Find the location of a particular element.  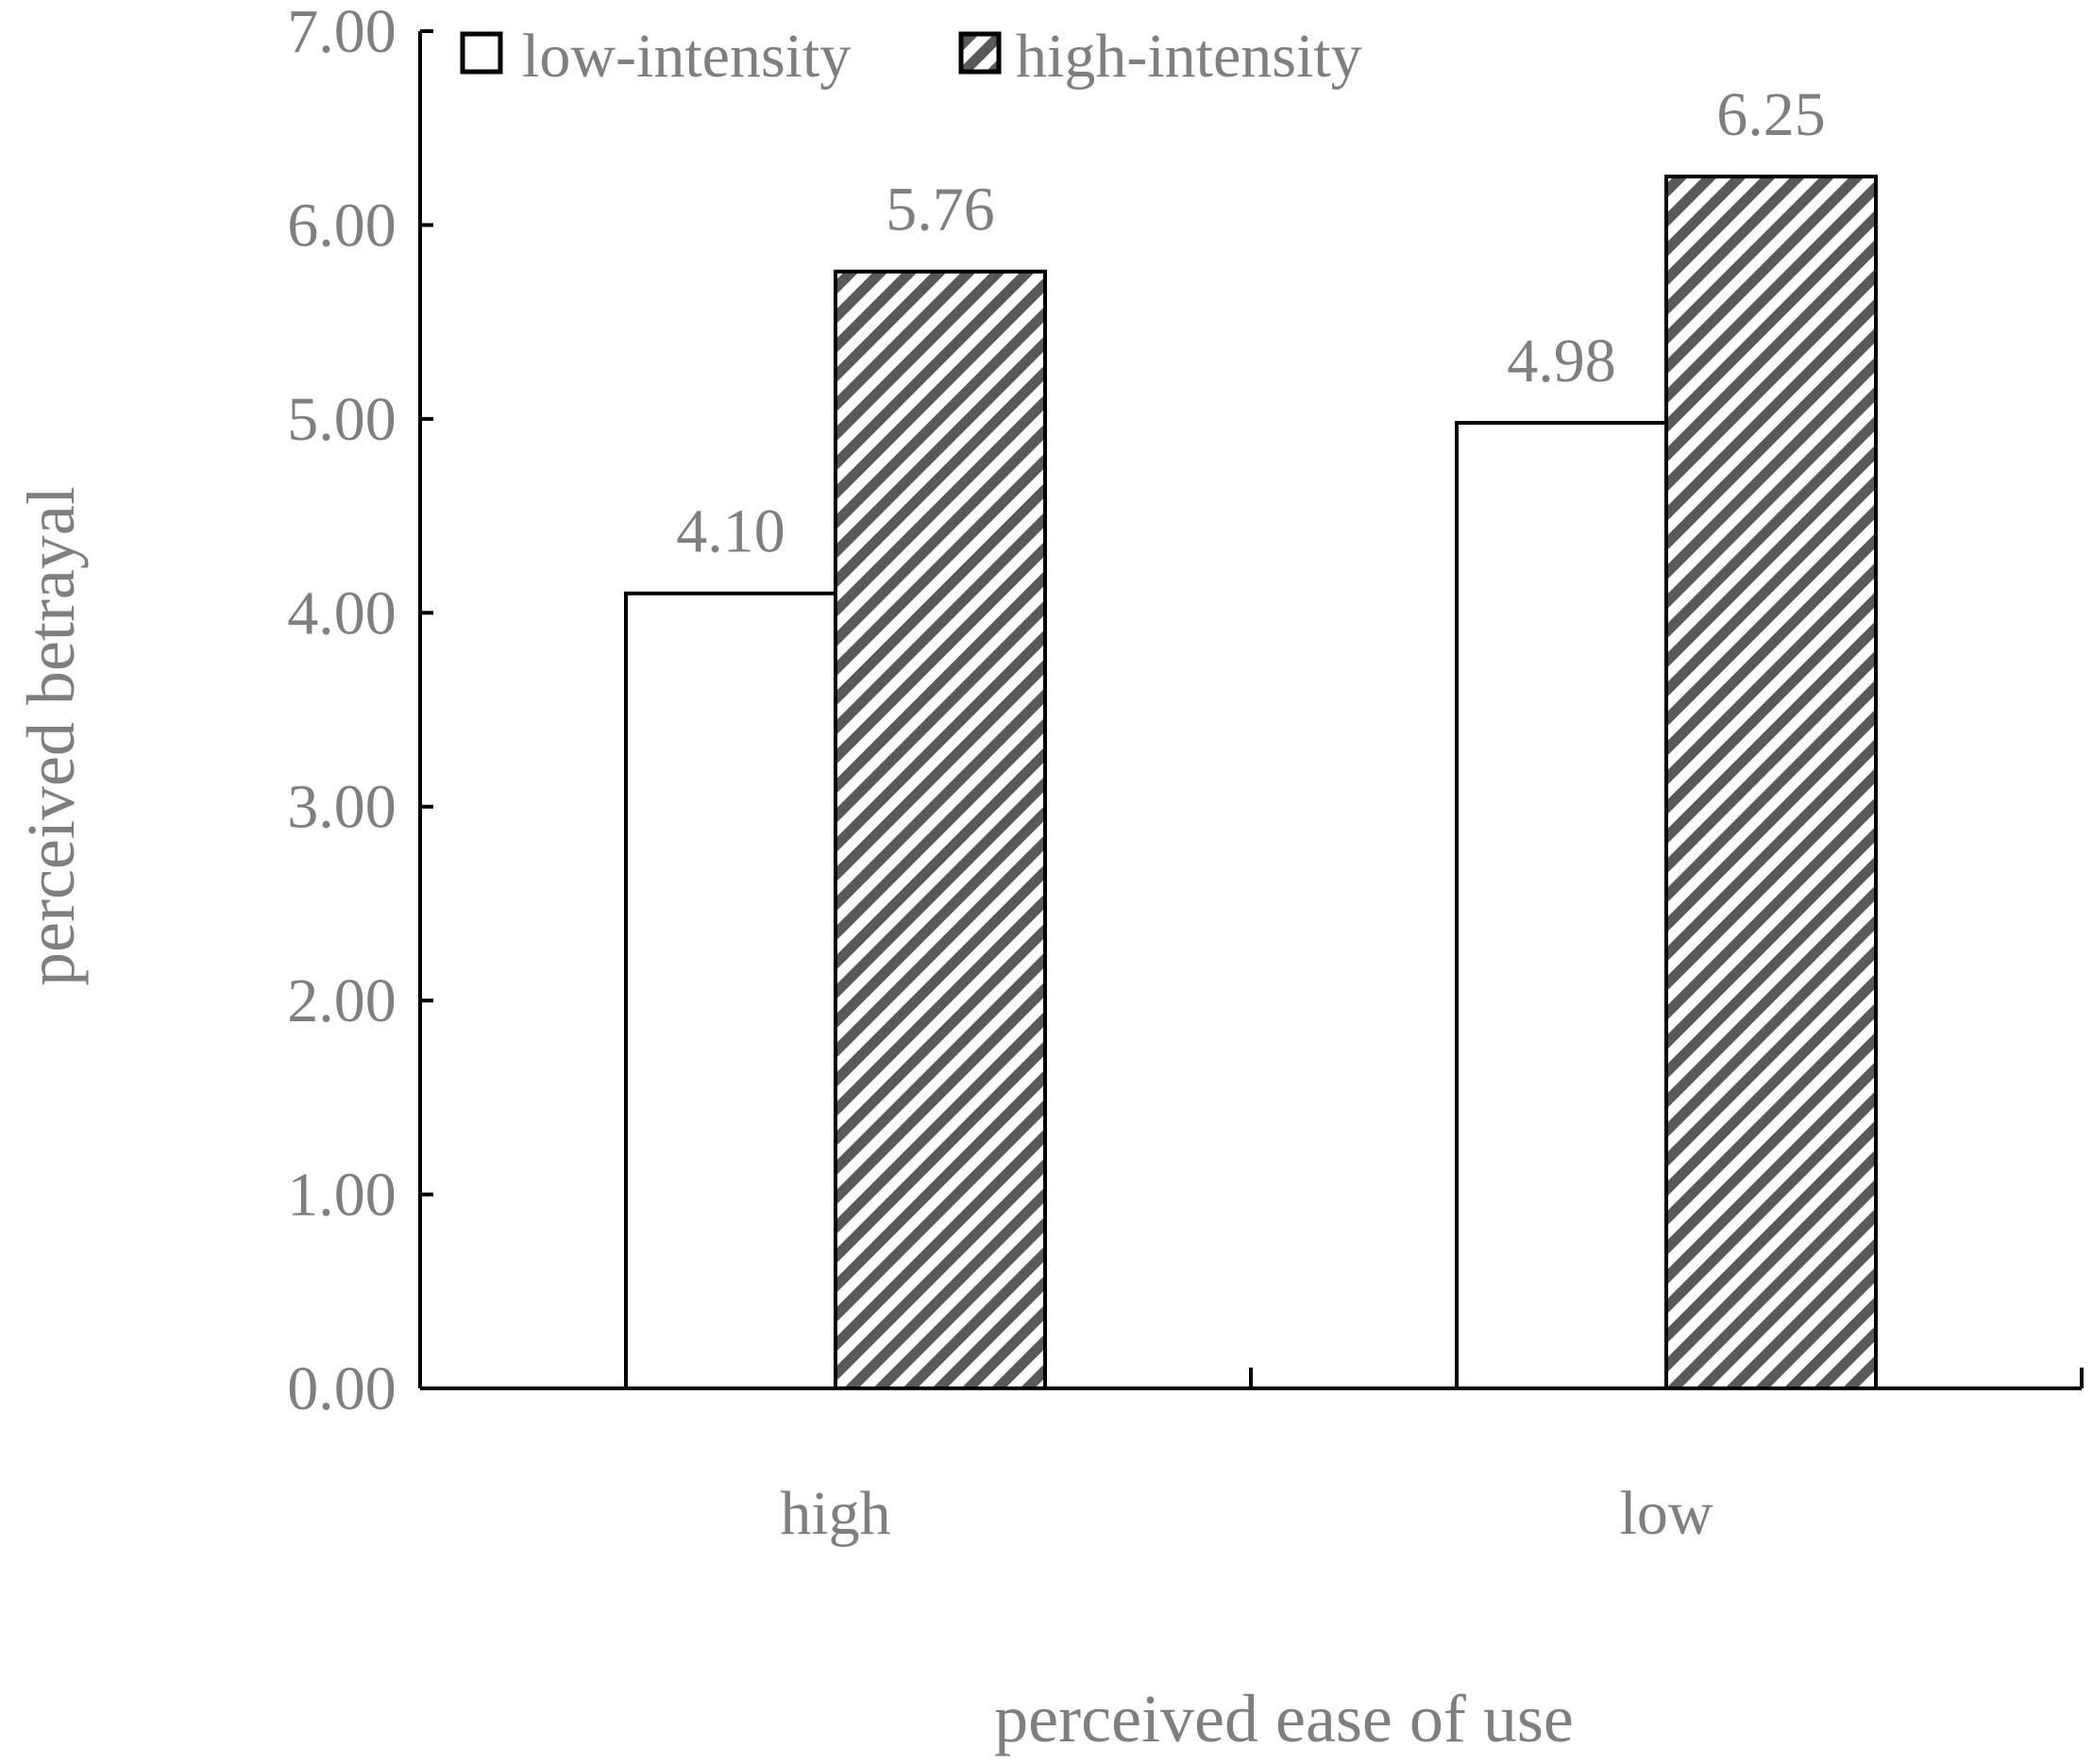

x-axis-title: perceived ease of use is located at coordinates (1284, 1718).